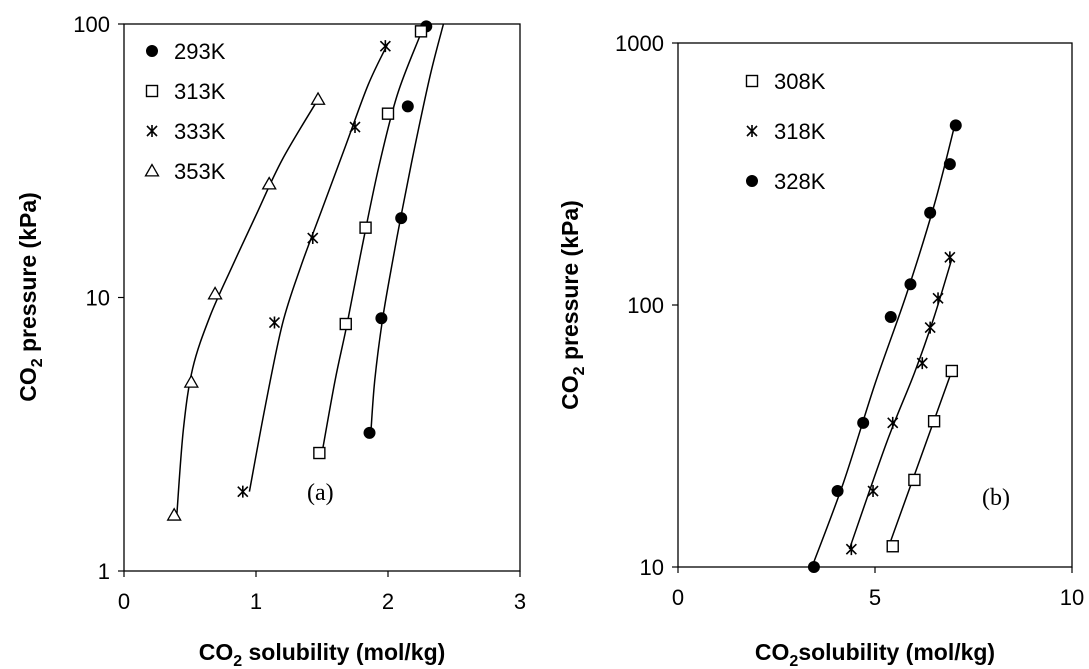 This screenshot has height=669, width=1089. I want to click on x-tick-label: 5, so click(875, 597).